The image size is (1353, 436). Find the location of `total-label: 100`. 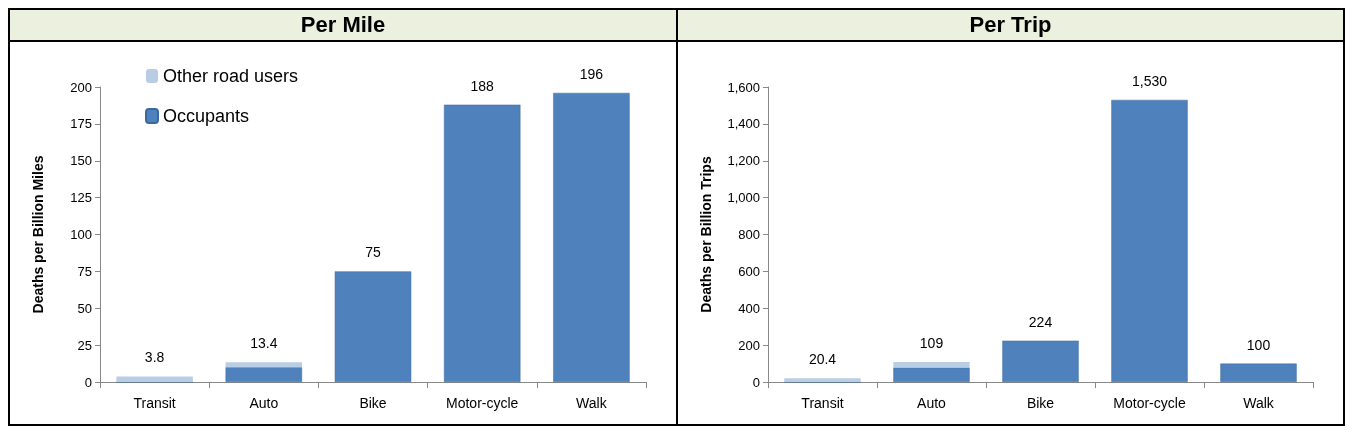

total-label: 100 is located at coordinates (1258, 344).